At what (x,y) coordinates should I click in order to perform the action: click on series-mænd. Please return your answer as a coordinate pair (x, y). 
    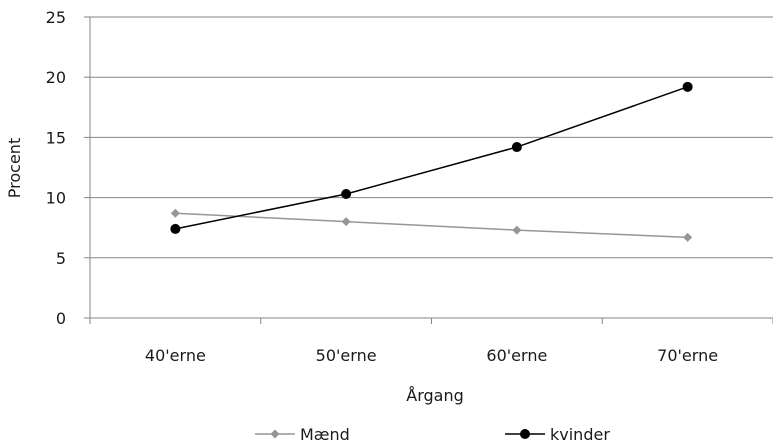
    Looking at the image, I should click on (431, 225).